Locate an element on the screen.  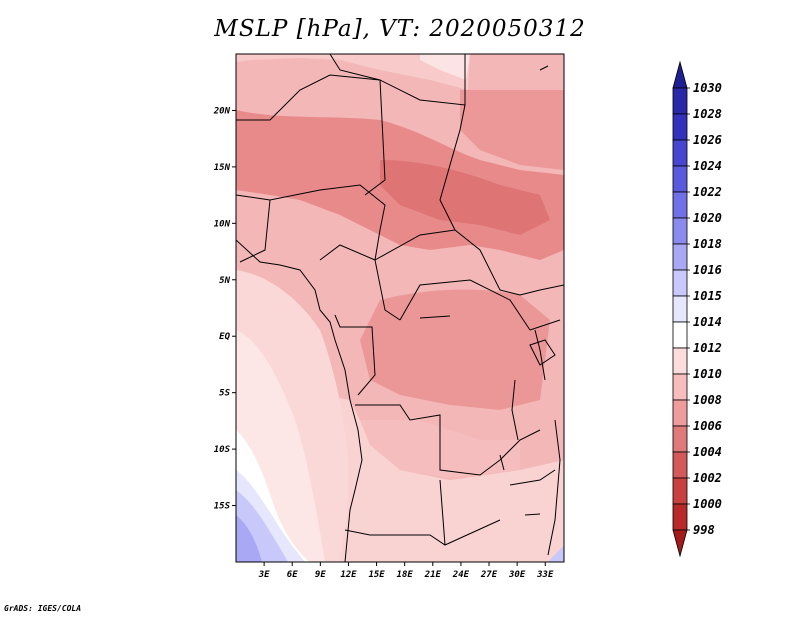
x-tick-label: 15E is located at coordinates (376, 575).